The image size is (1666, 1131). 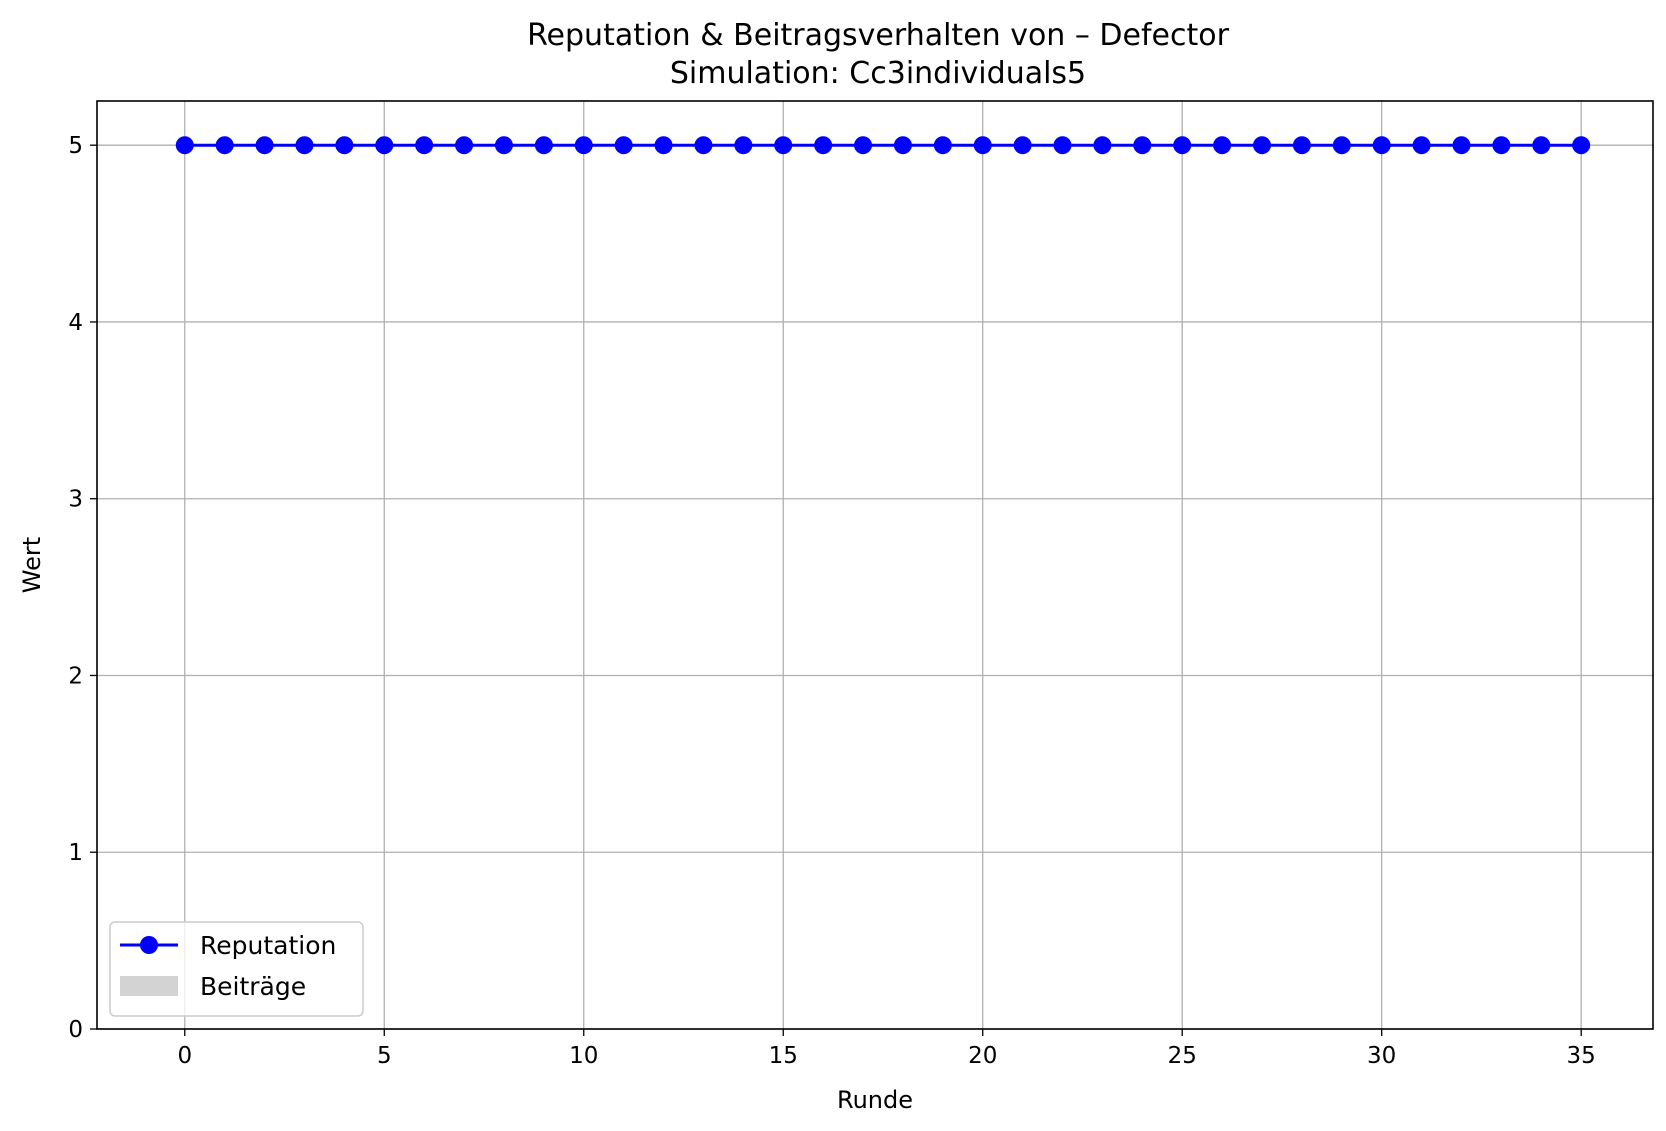 What do you see at coordinates (149, 945) in the screenshot?
I see `legend-reputation-marker` at bounding box center [149, 945].